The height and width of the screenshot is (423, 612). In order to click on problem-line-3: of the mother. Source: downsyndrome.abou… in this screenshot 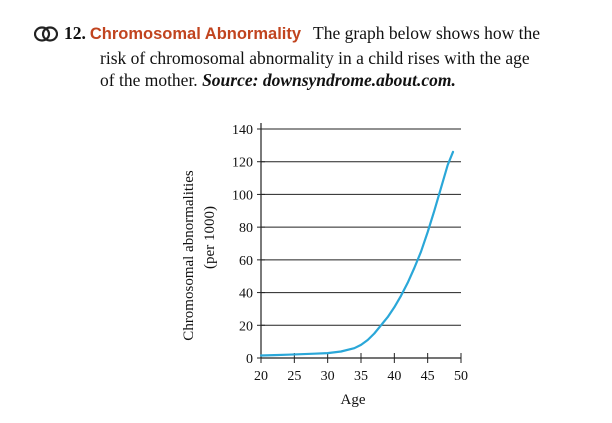, I will do `click(314, 80)`.